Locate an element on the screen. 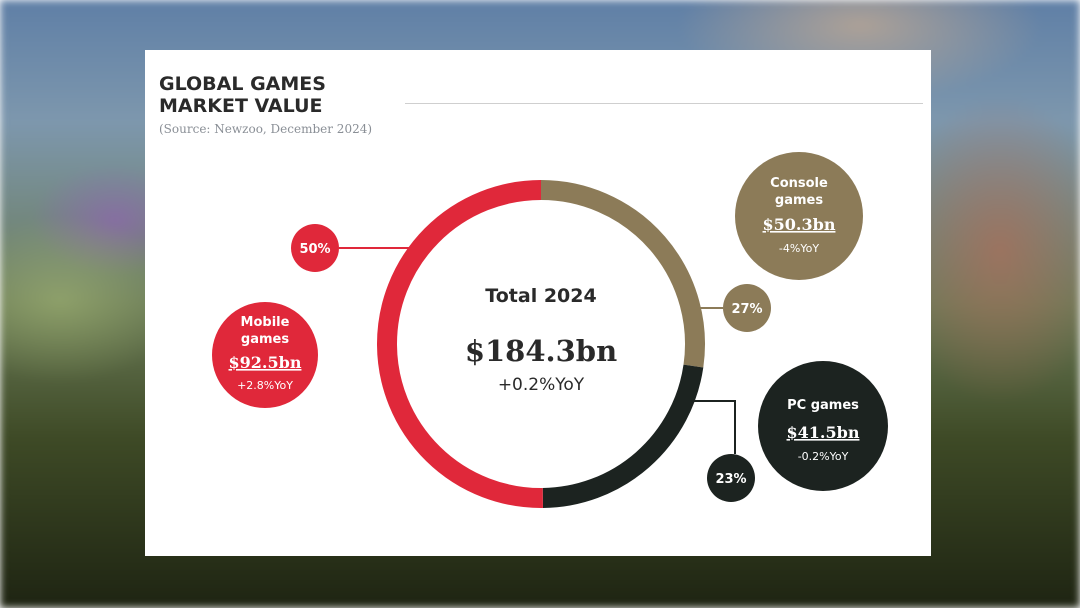 The image size is (1080, 608). title-divider is located at coordinates (664, 103).